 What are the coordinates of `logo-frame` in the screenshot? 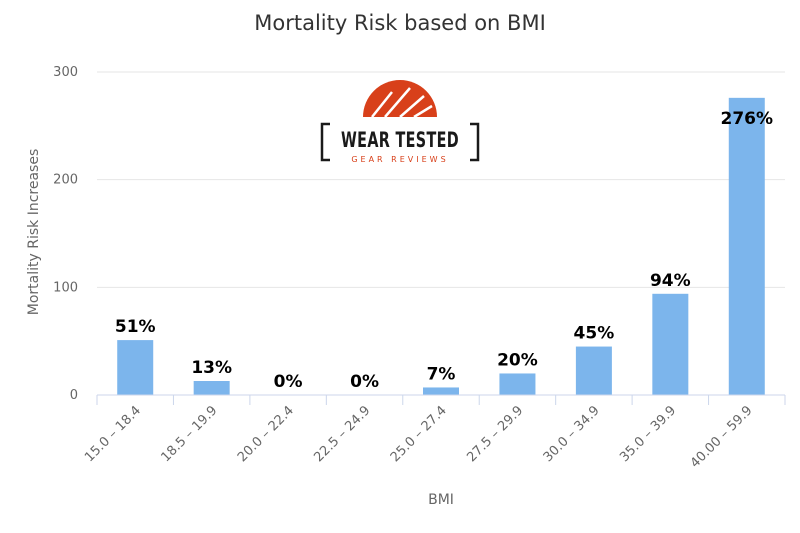 It's located at (400, 142).